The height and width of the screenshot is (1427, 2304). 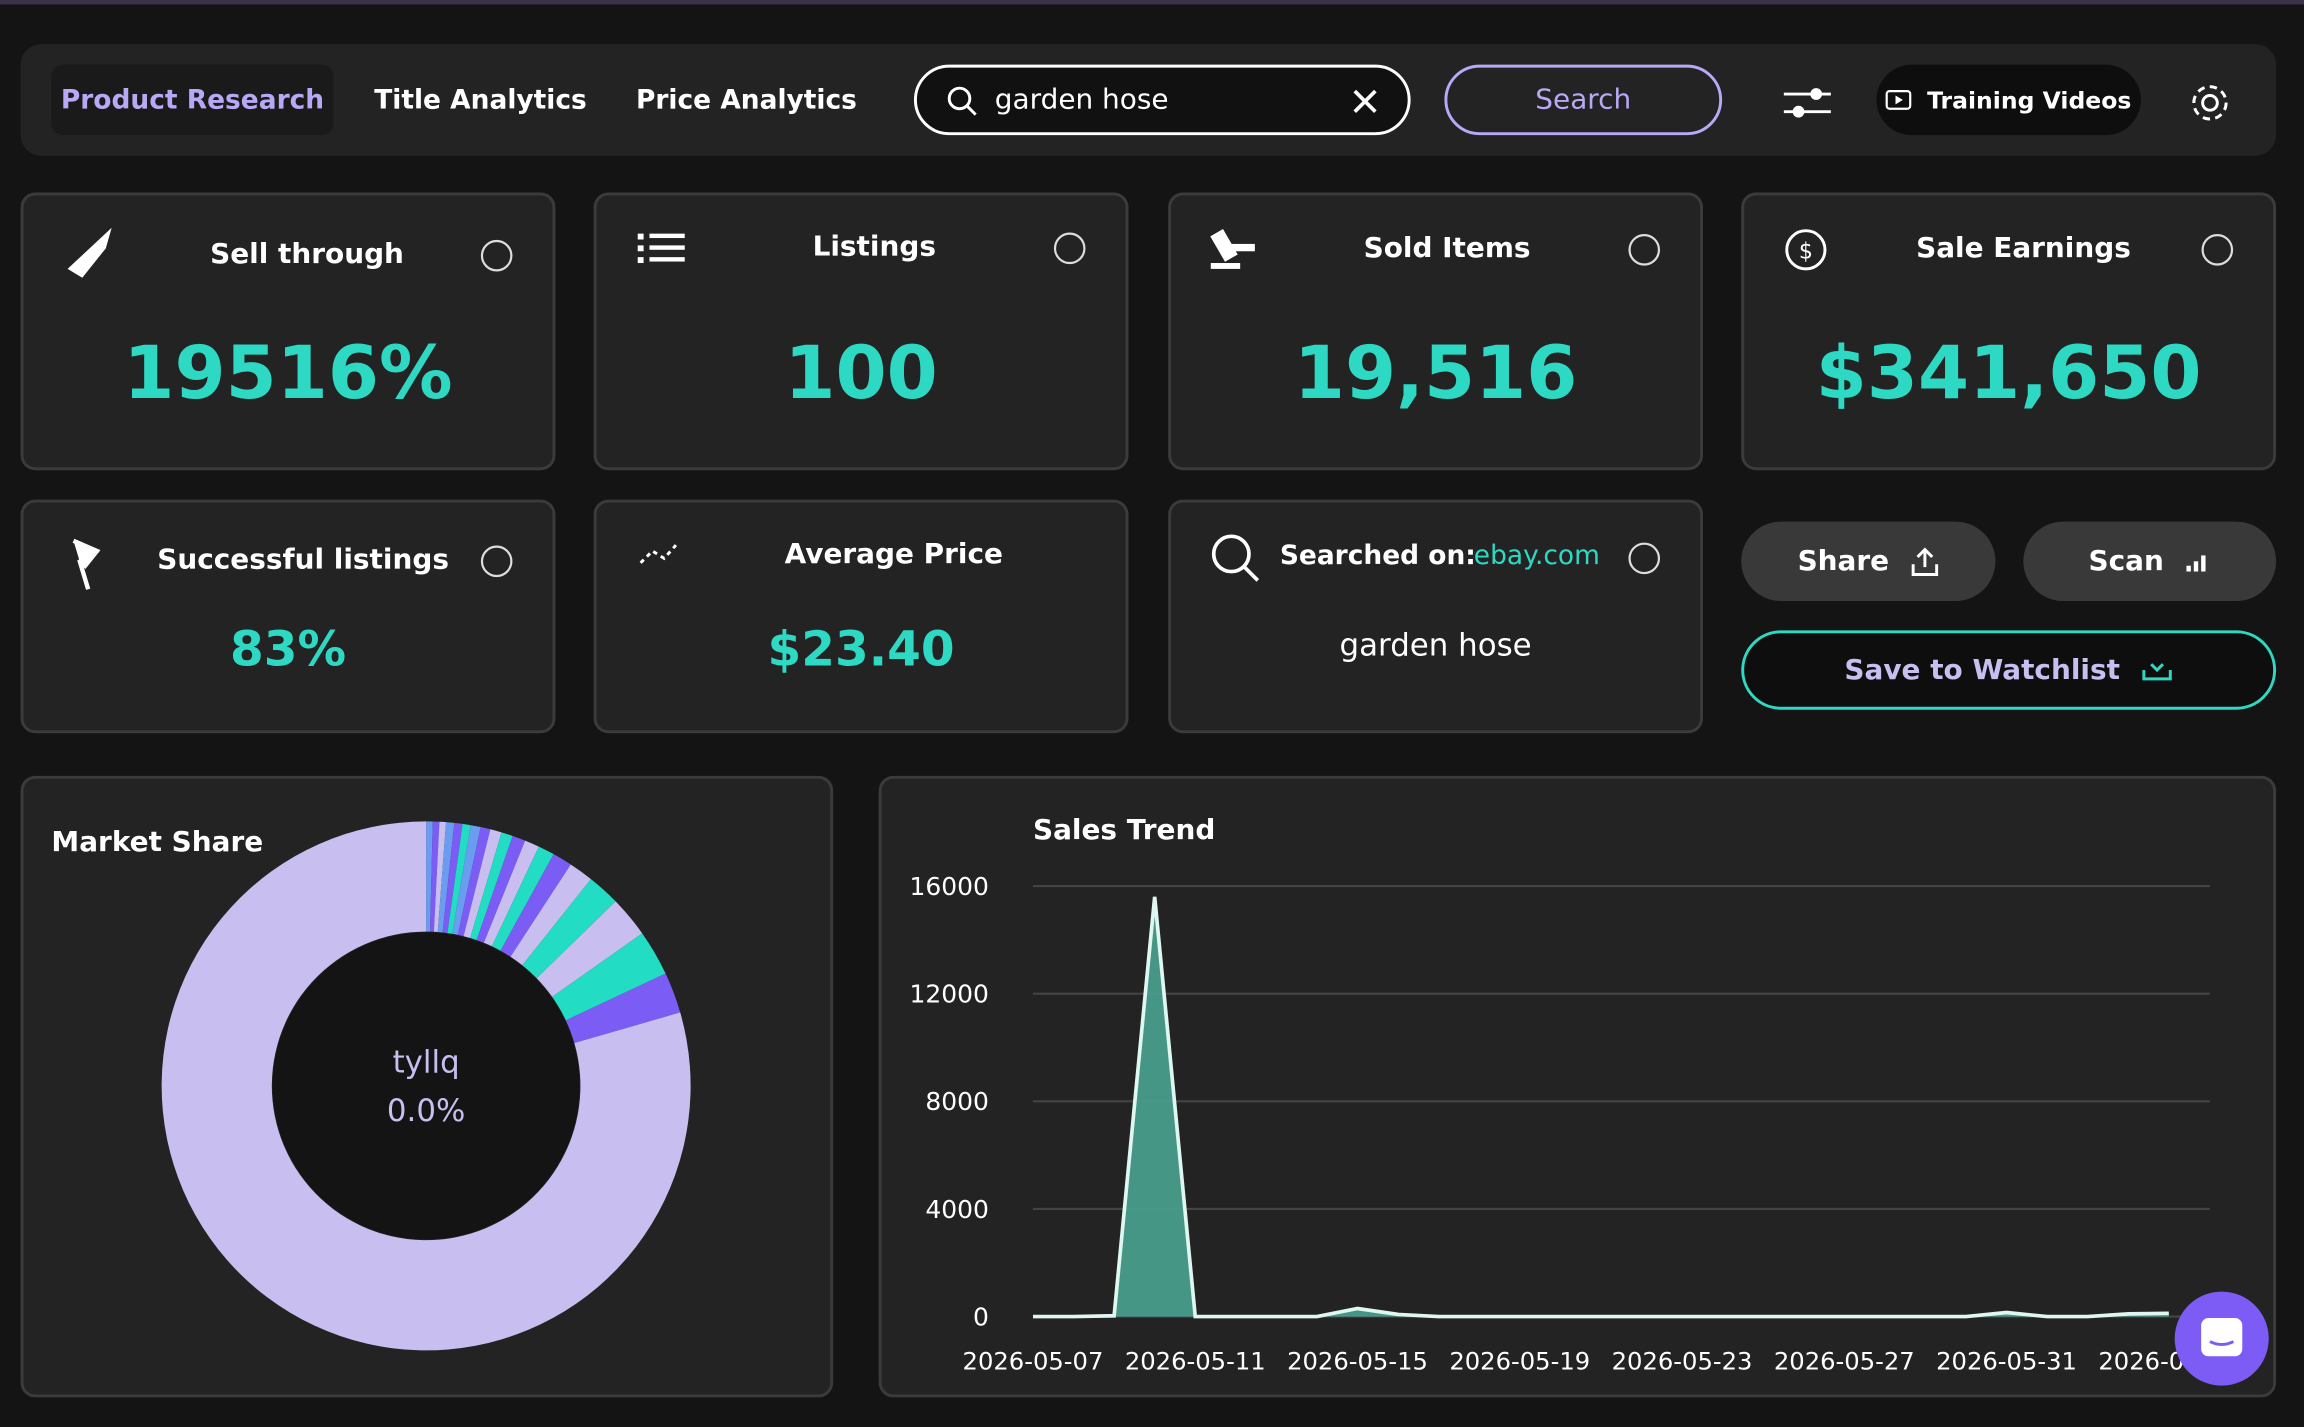 What do you see at coordinates (981, 1316) in the screenshot?
I see `y-tick-label: 0` at bounding box center [981, 1316].